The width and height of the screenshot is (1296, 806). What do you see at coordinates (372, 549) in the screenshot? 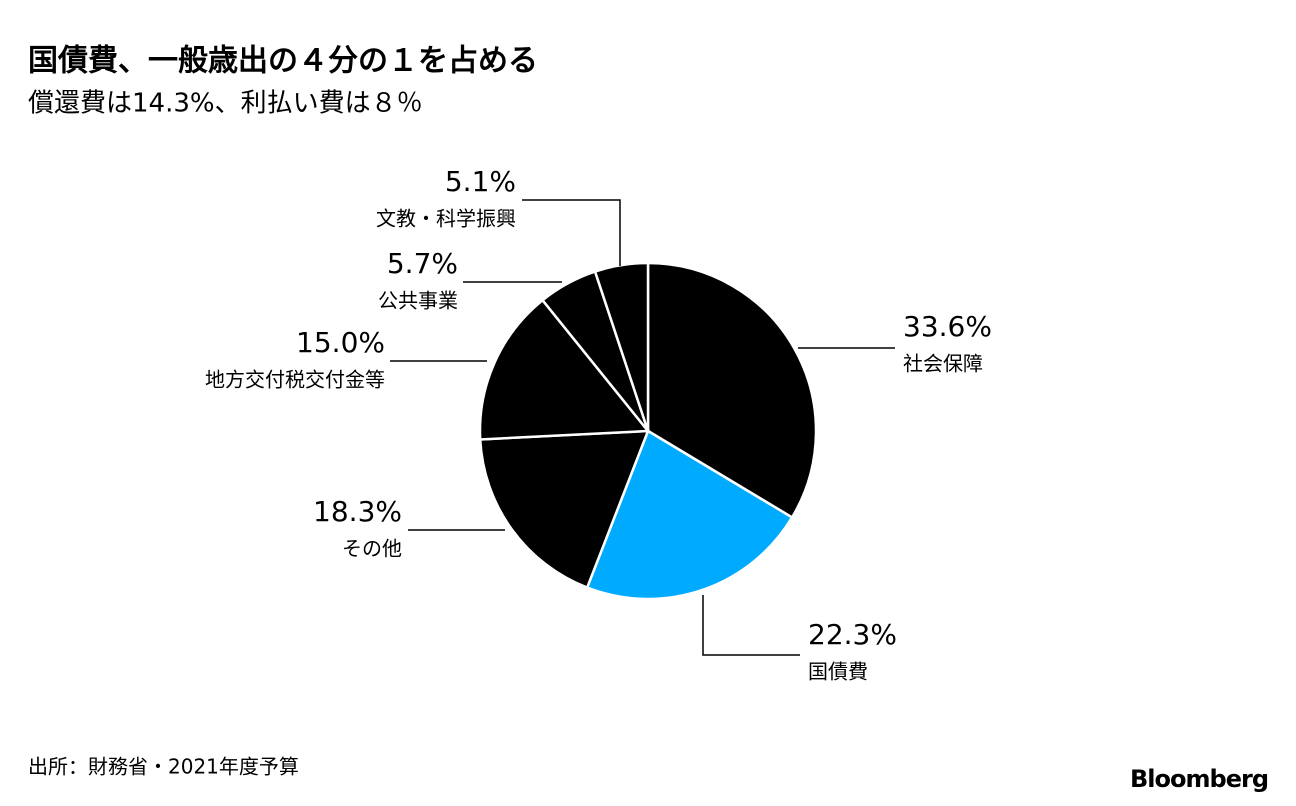
I see `category-label: その他` at bounding box center [372, 549].